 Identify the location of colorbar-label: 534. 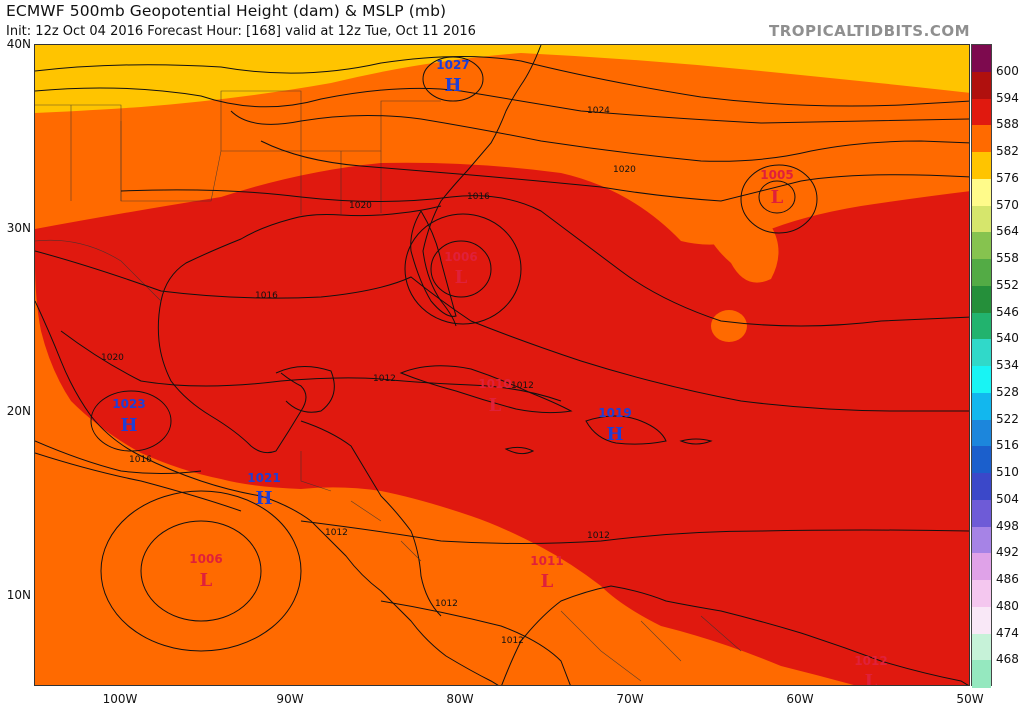
(1007, 365).